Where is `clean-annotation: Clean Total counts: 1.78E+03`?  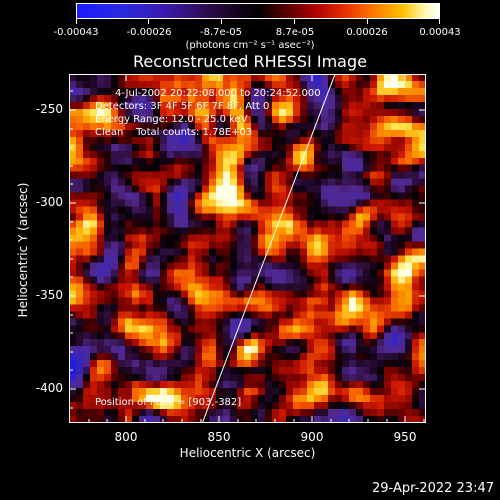
clean-annotation: Clean Total counts: 1.78E+03 is located at coordinates (174, 132).